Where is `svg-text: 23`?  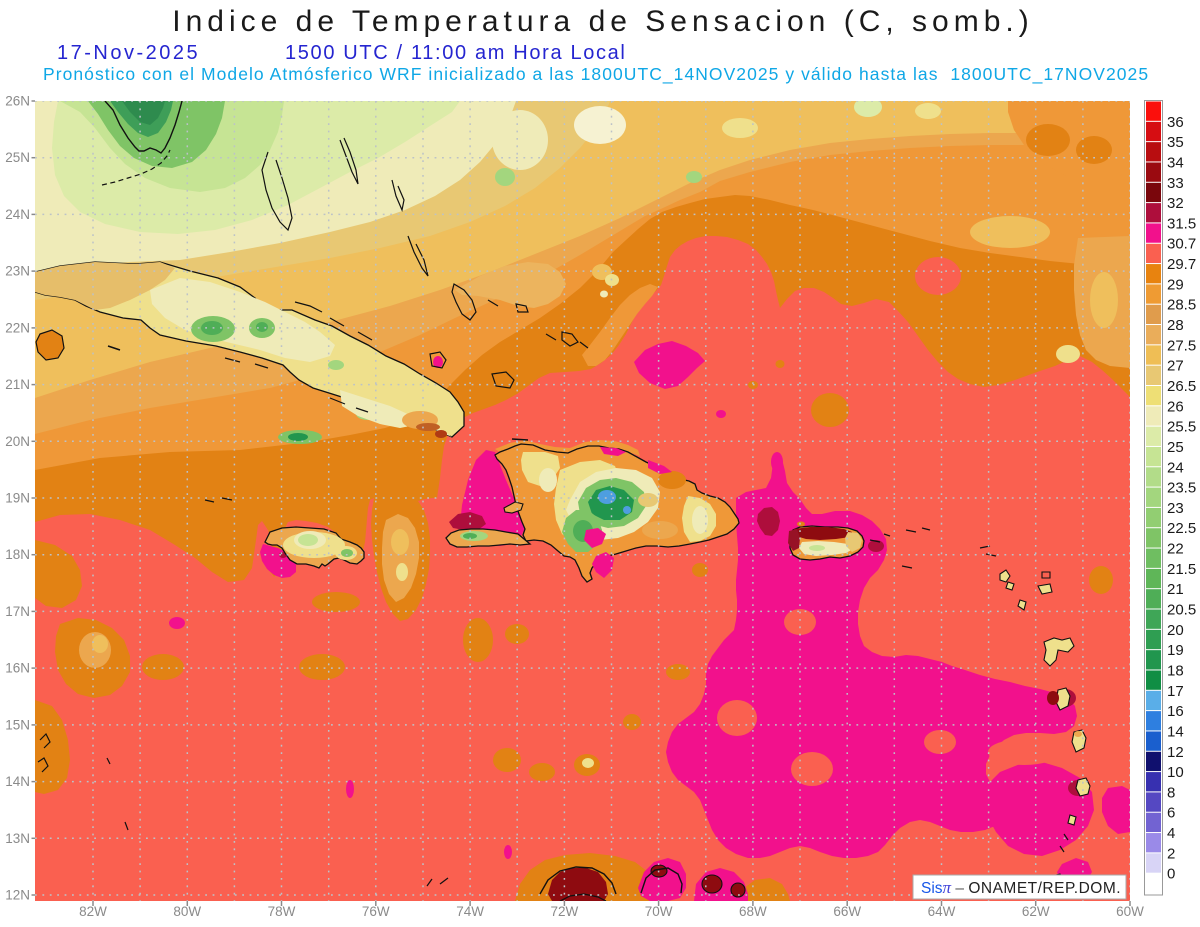 svg-text: 23 is located at coordinates (1175, 508).